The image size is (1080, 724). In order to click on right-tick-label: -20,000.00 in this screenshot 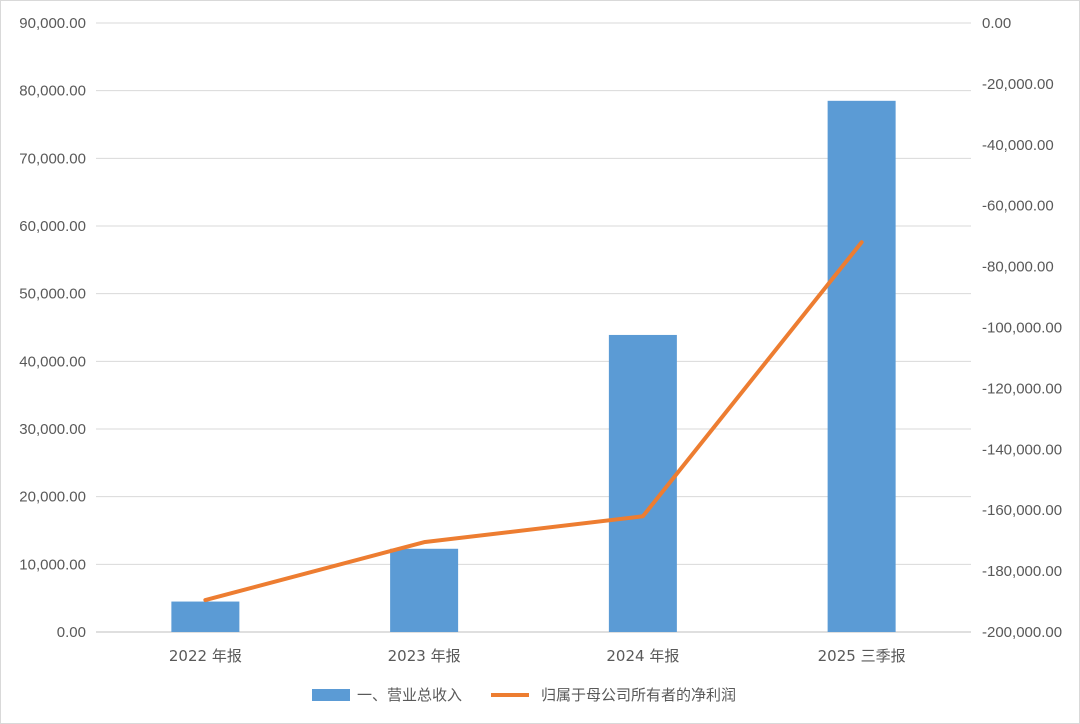, I will do `click(1018, 84)`.